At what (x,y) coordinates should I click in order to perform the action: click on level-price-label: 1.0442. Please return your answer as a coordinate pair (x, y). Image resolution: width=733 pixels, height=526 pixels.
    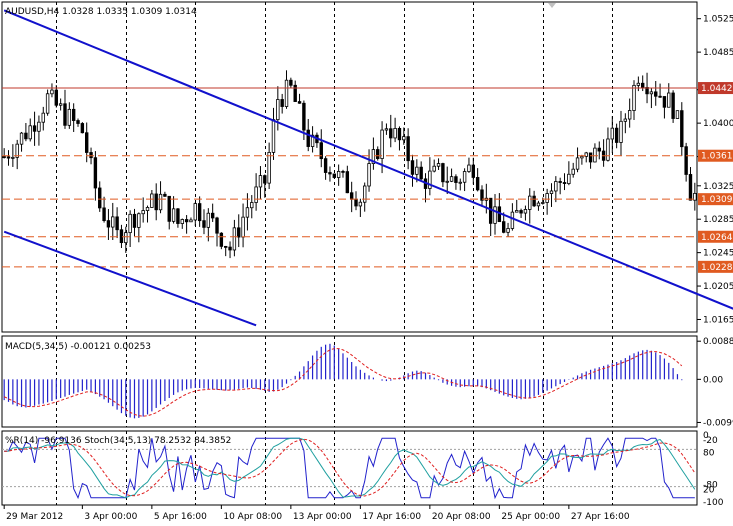
    Looking at the image, I should click on (717, 89).